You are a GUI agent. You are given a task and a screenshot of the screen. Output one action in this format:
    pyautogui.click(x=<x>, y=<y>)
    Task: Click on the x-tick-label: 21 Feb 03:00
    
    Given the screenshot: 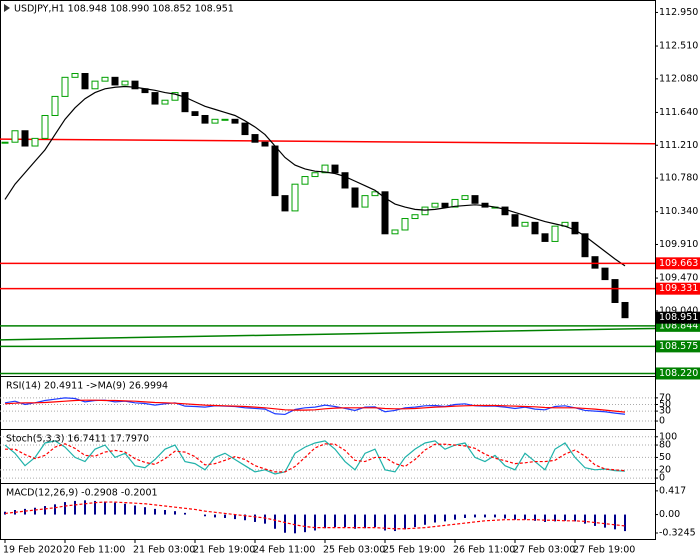 What is the action you would take?
    pyautogui.click(x=164, y=550)
    